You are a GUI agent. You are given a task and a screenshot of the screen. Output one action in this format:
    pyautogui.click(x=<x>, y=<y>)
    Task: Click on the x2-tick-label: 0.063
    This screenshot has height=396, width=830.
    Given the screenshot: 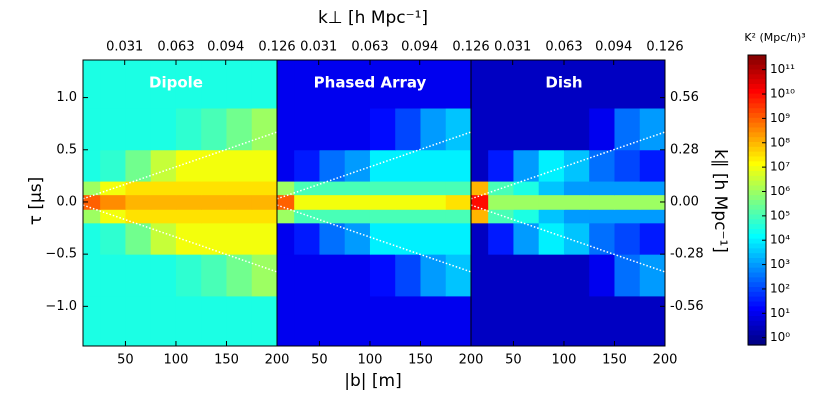 What is the action you would take?
    pyautogui.click(x=175, y=47)
    